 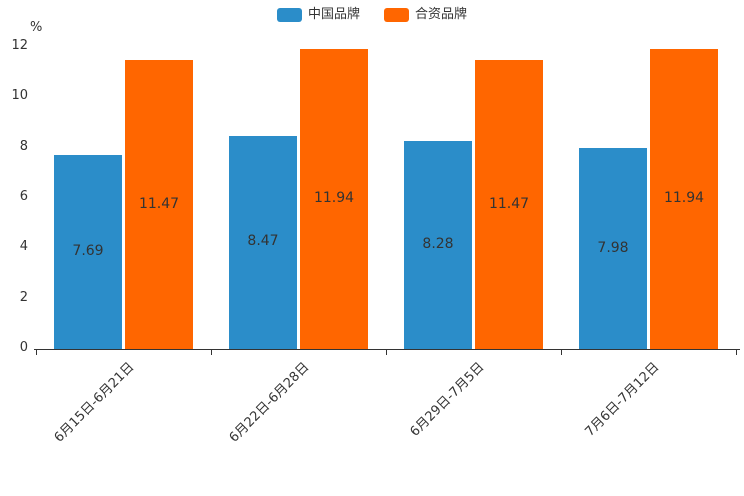 What do you see at coordinates (23, 146) in the screenshot?
I see `y-axis-tick-label: 8` at bounding box center [23, 146].